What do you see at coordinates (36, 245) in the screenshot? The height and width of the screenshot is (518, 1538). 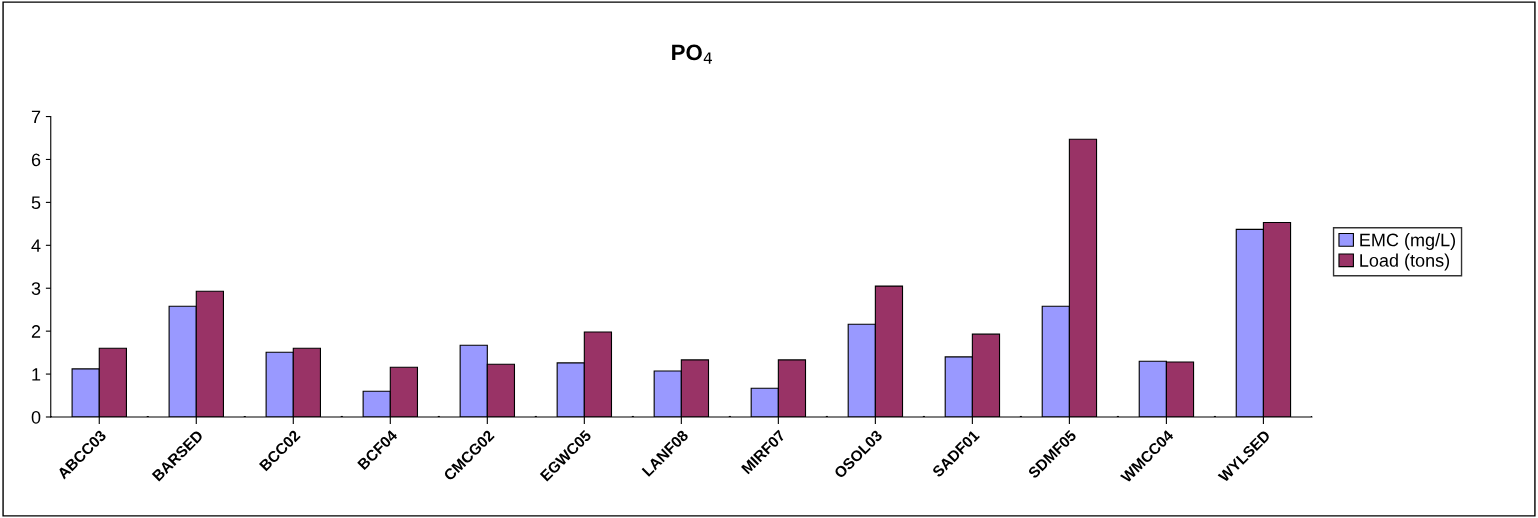 I see `y-tick-label: 4` at bounding box center [36, 245].